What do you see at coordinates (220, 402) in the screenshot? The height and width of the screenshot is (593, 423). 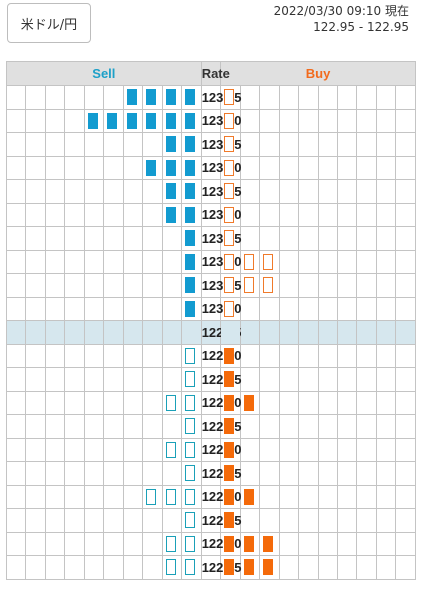 I see `rate-value: 122.80` at bounding box center [220, 402].